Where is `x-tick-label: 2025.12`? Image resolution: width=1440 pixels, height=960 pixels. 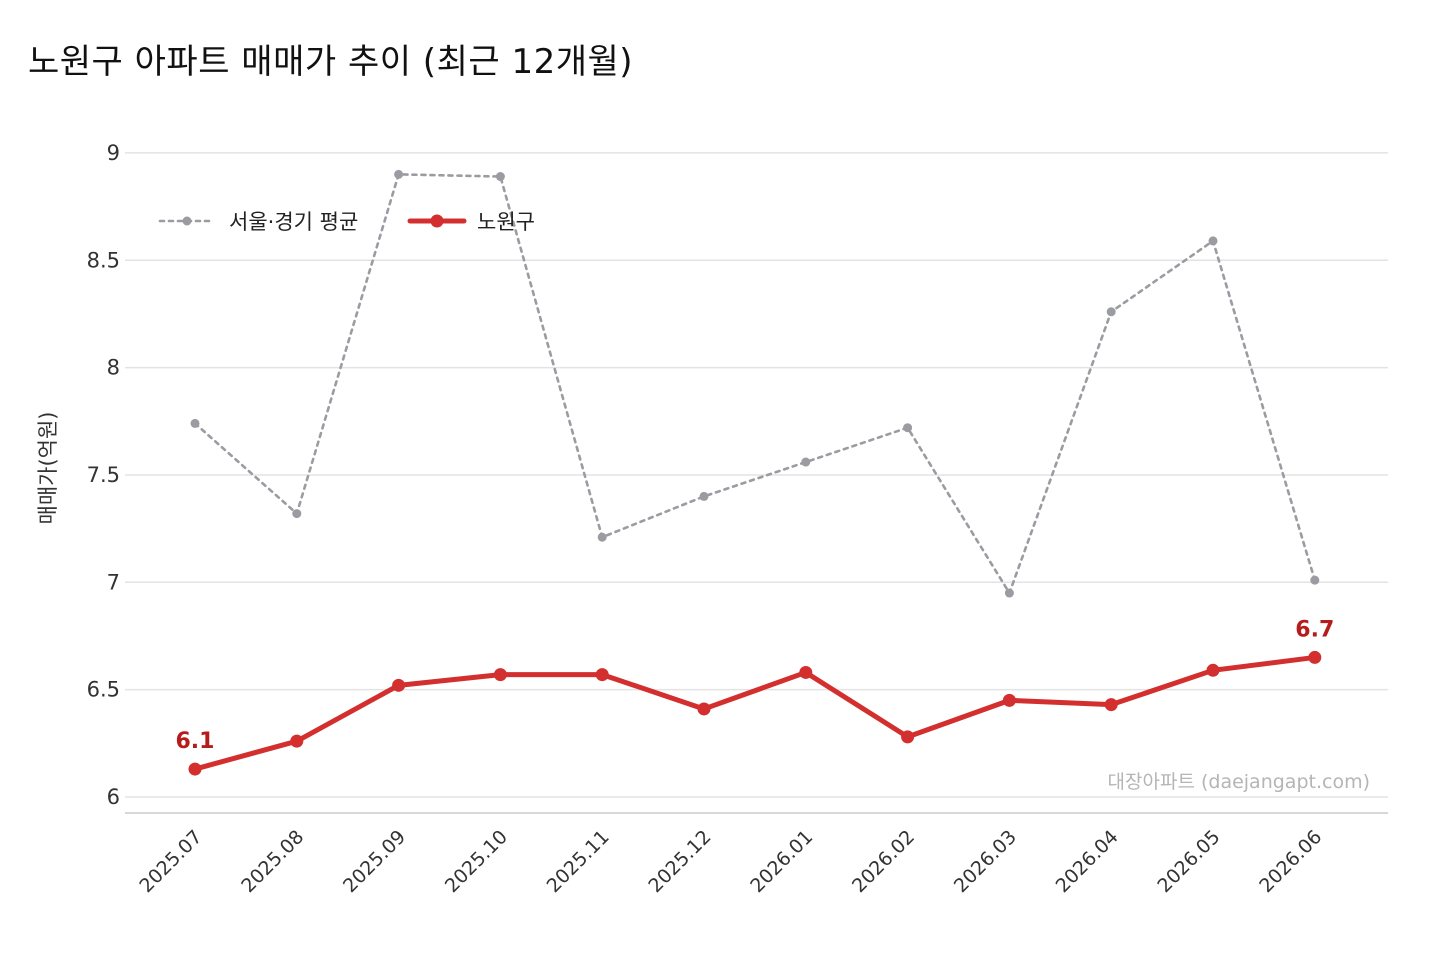
x-tick-label: 2025.12 is located at coordinates (679, 861).